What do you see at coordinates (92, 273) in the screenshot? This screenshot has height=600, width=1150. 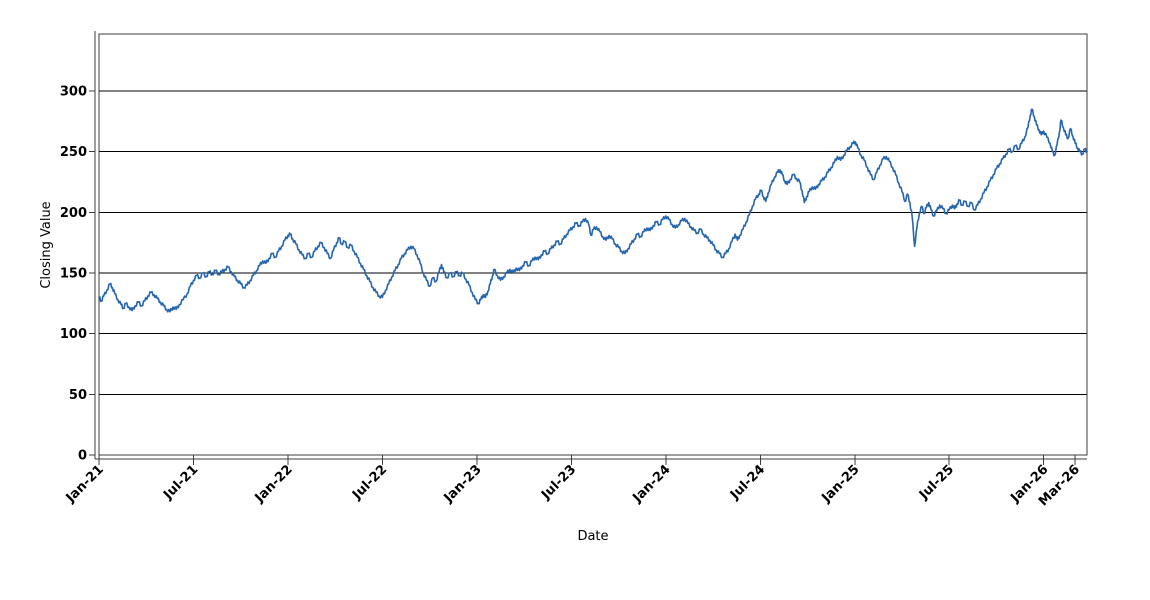 I see `y-axis-ticks` at bounding box center [92, 273].